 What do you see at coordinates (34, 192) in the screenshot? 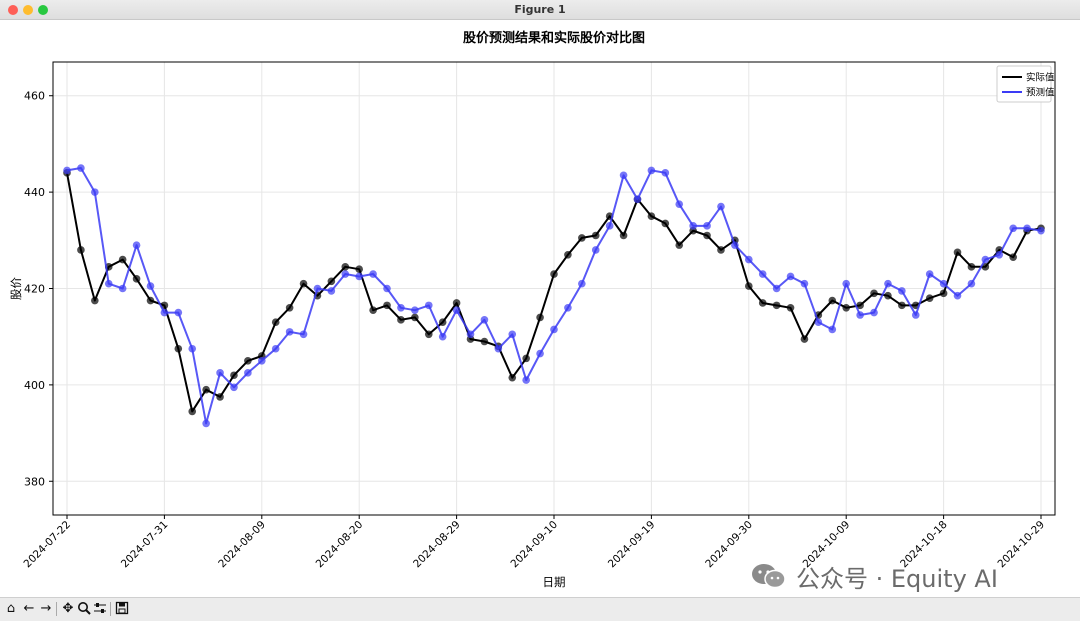
I see `y-tick-label: 440` at bounding box center [34, 192].